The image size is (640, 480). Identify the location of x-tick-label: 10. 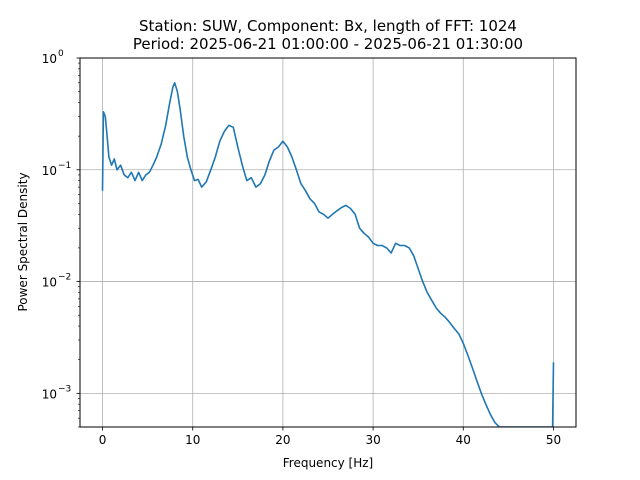
(192, 440).